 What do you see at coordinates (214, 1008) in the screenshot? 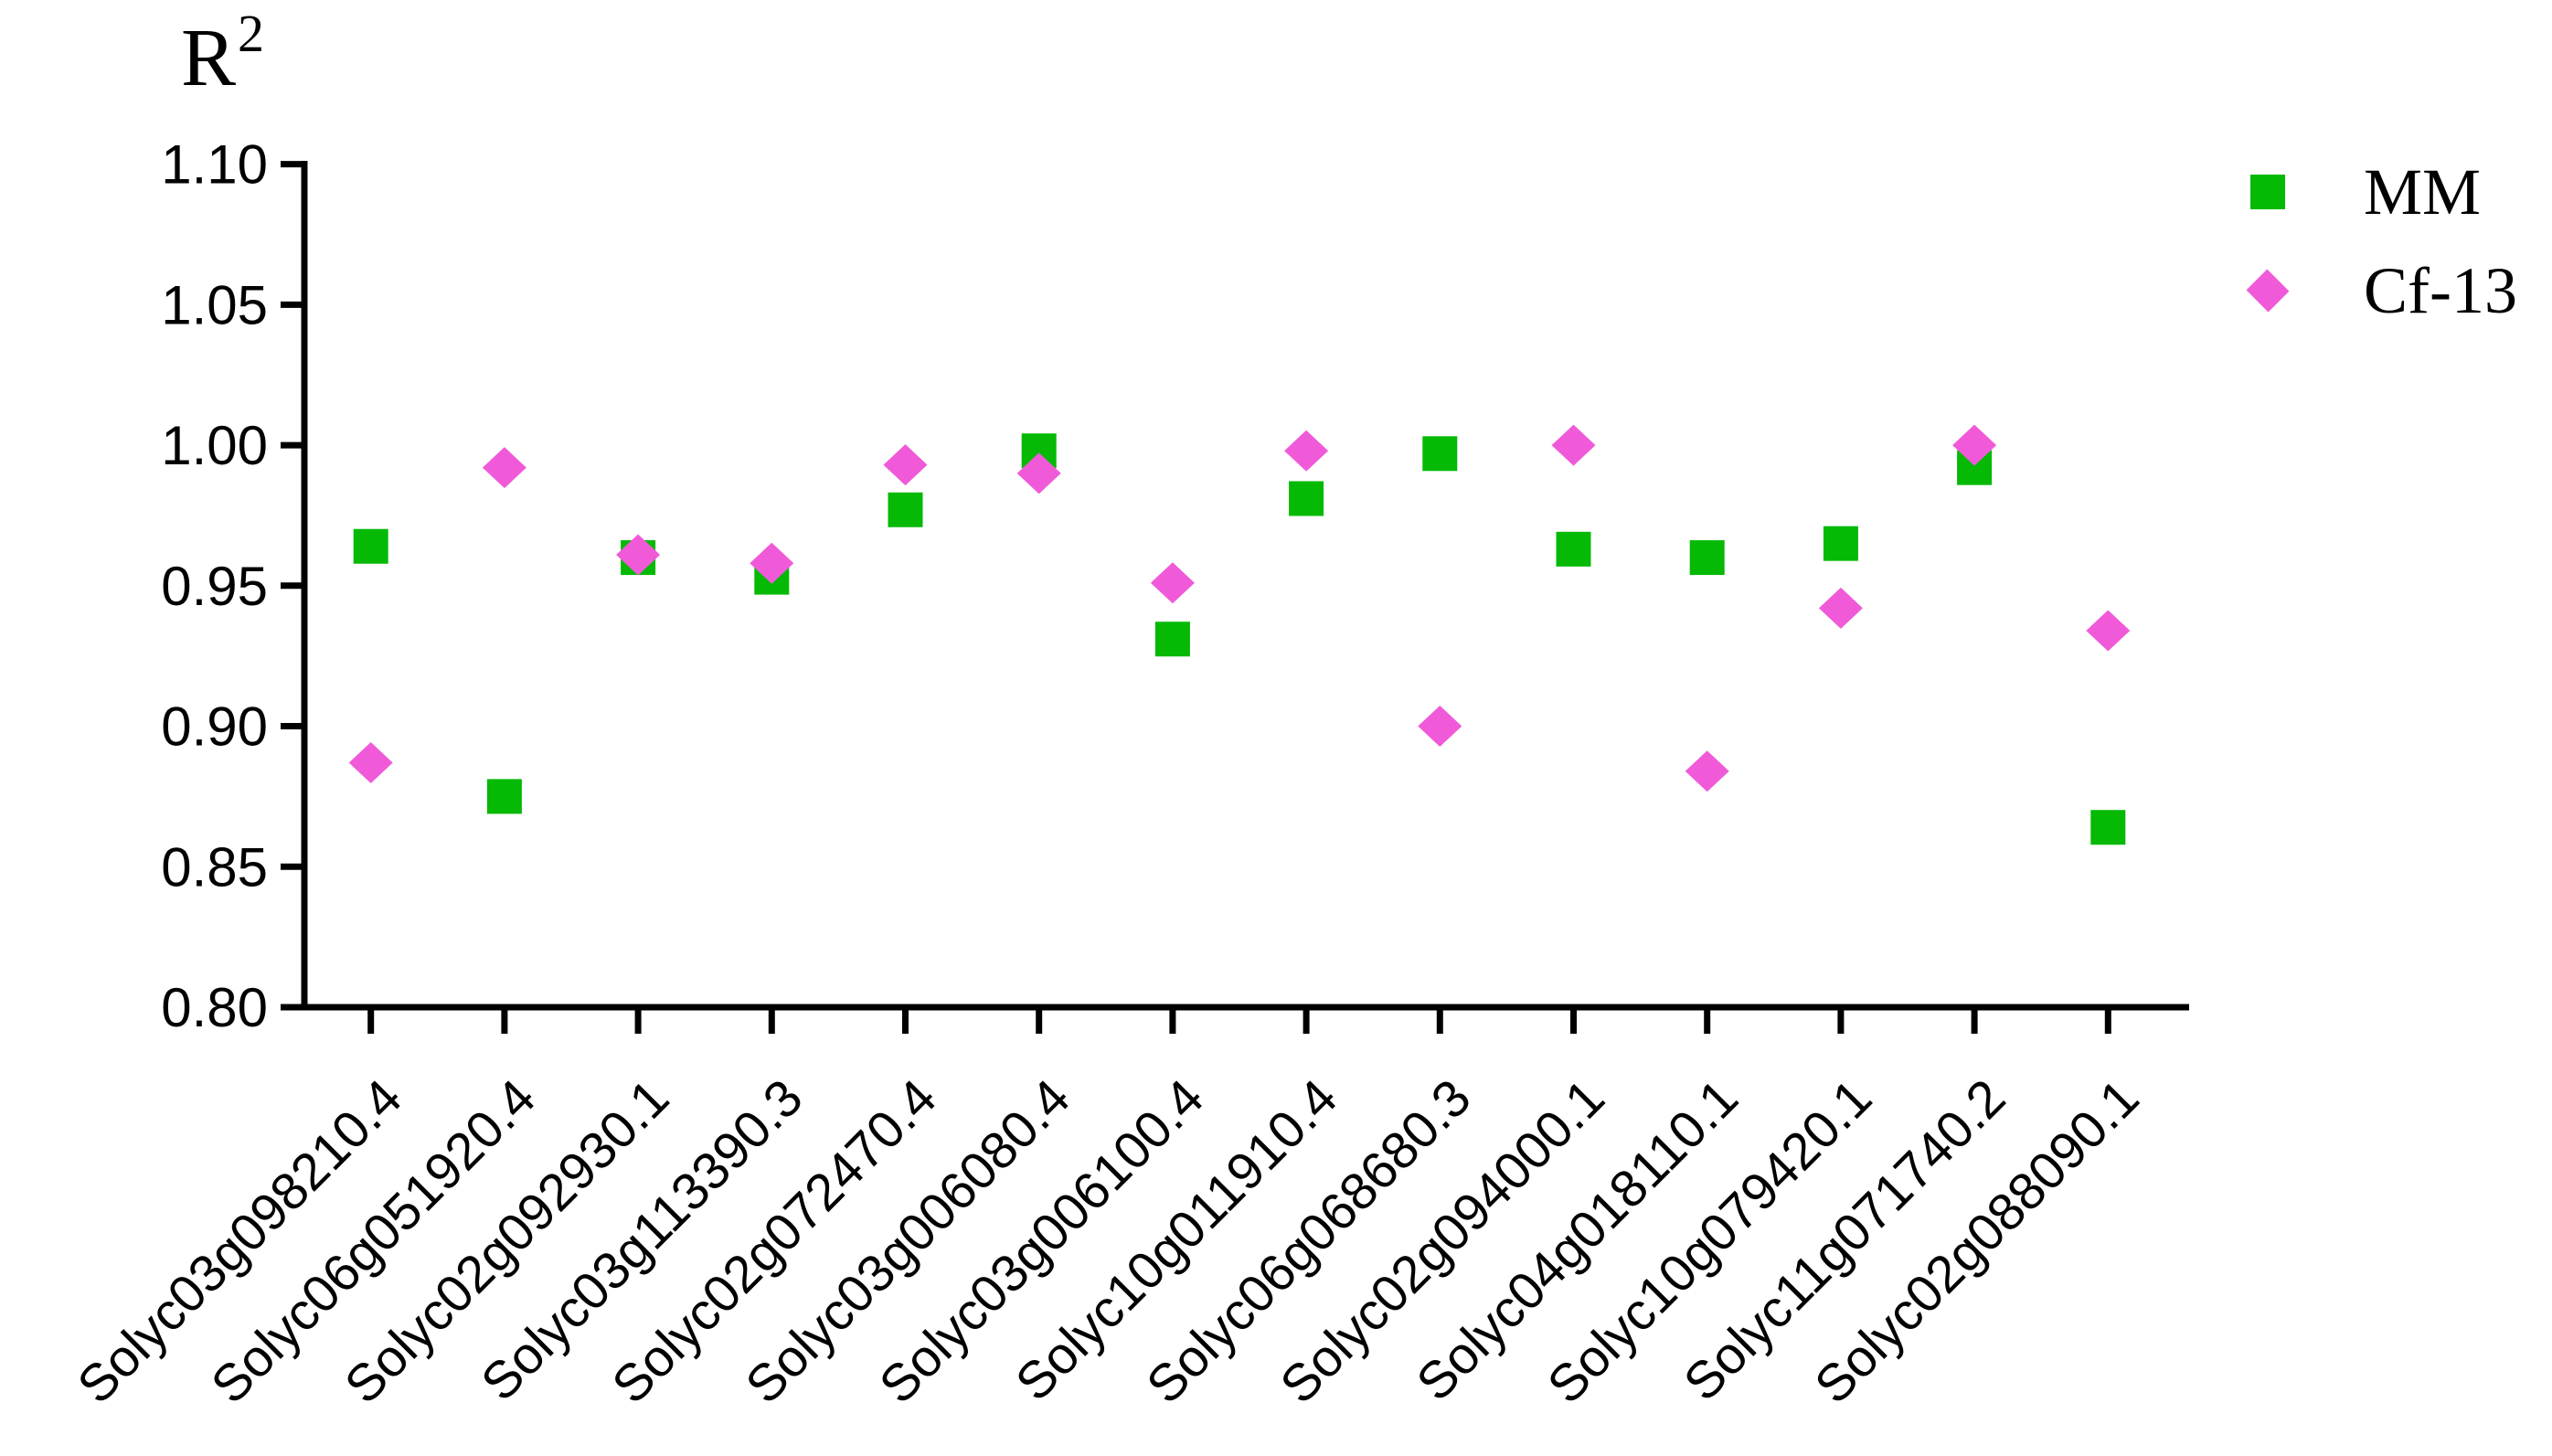
I see `y-tick-label: 0.80` at bounding box center [214, 1008].